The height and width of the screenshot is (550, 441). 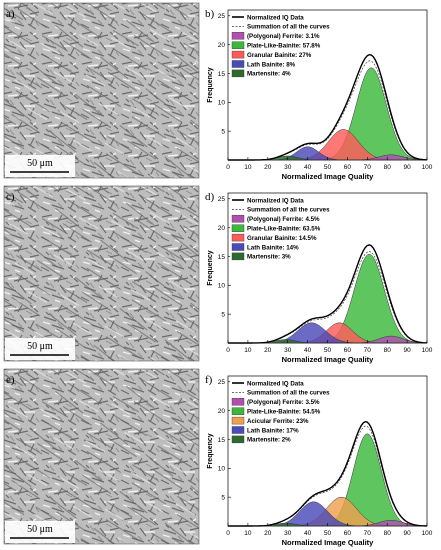 What do you see at coordinates (279, 55) in the screenshot?
I see `legend-label: Granular Bainite: 27%` at bounding box center [279, 55].